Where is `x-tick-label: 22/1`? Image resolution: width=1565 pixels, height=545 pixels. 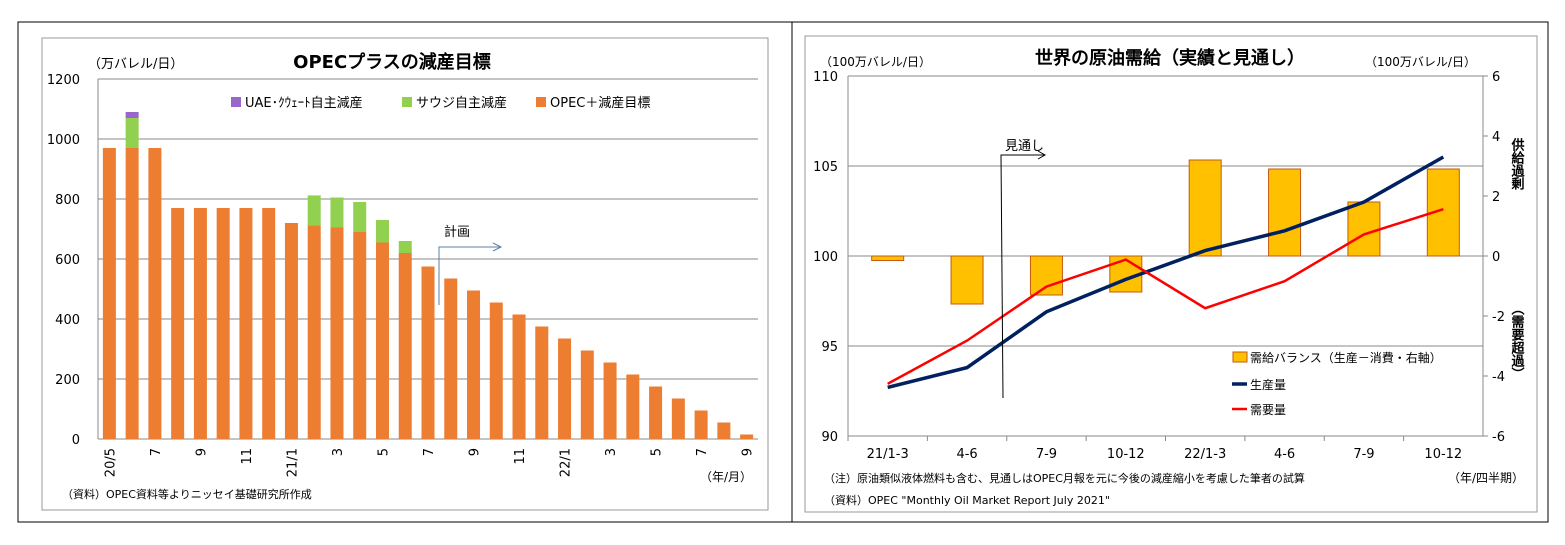
x-tick-label: 22/1 is located at coordinates (566, 462).